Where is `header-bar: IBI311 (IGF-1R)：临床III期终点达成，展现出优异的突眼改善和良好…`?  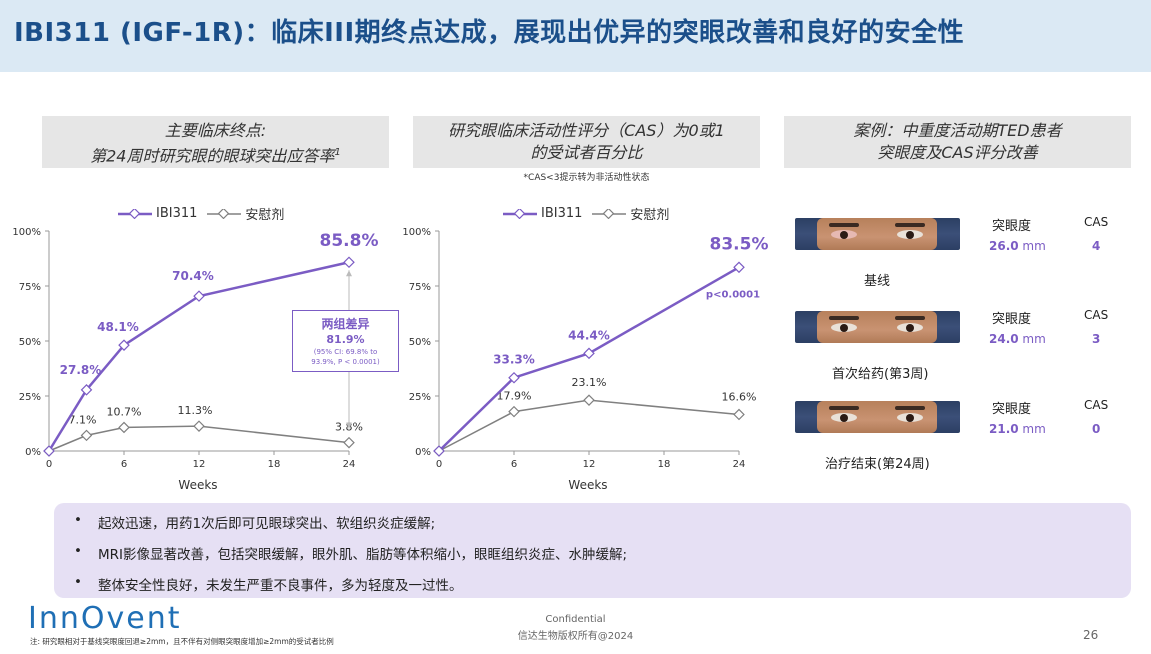 header-bar: IBI311 (IGF-1R)：临床III期终点达成，展现出优异的突眼改善和良好… is located at coordinates (575, 36).